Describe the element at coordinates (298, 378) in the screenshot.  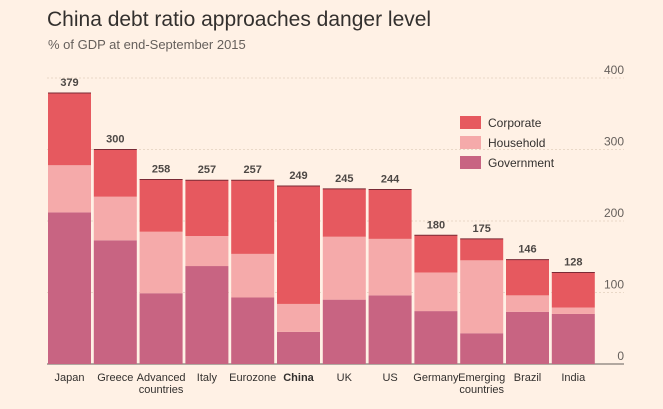
I see `x-tick-label: China` at that location.